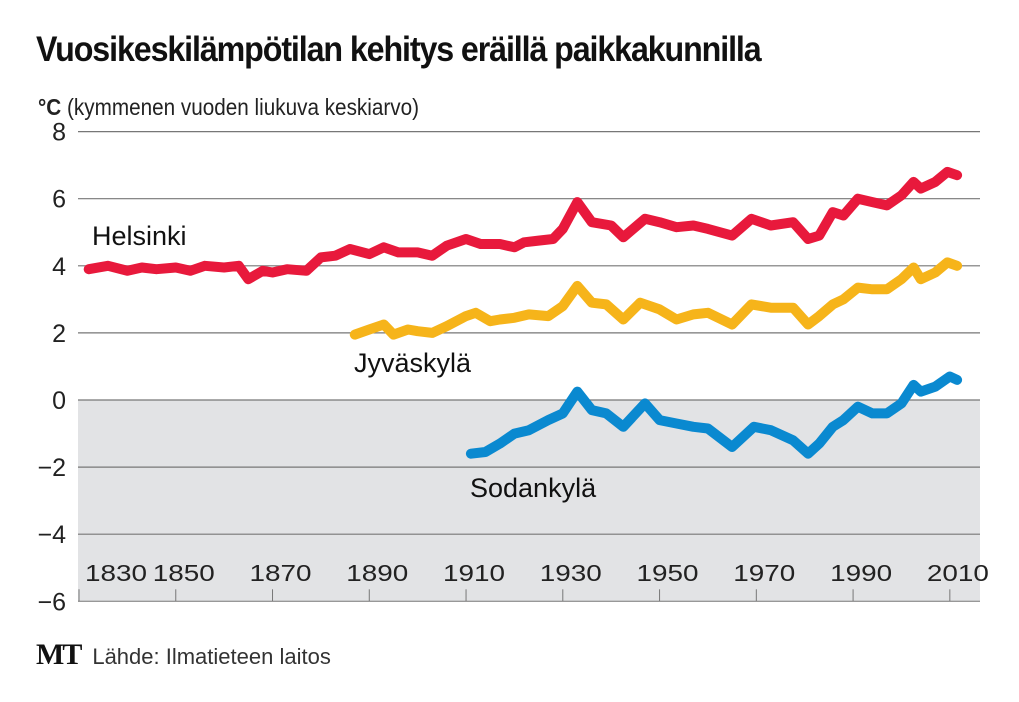 This screenshot has height=702, width=1019. Describe the element at coordinates (474, 573) in the screenshot. I see `x-tick-label: 1910` at that location.